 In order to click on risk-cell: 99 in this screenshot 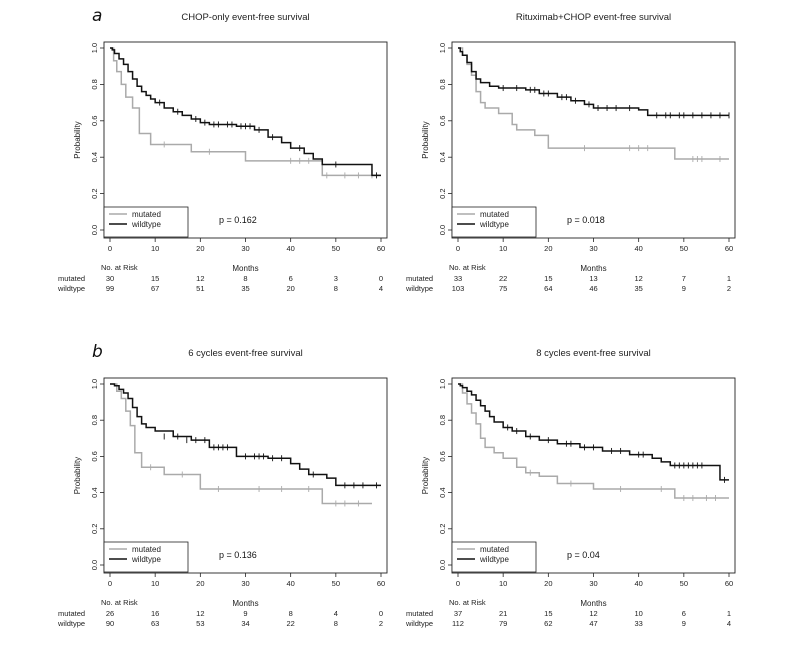, I will do `click(110, 288)`.